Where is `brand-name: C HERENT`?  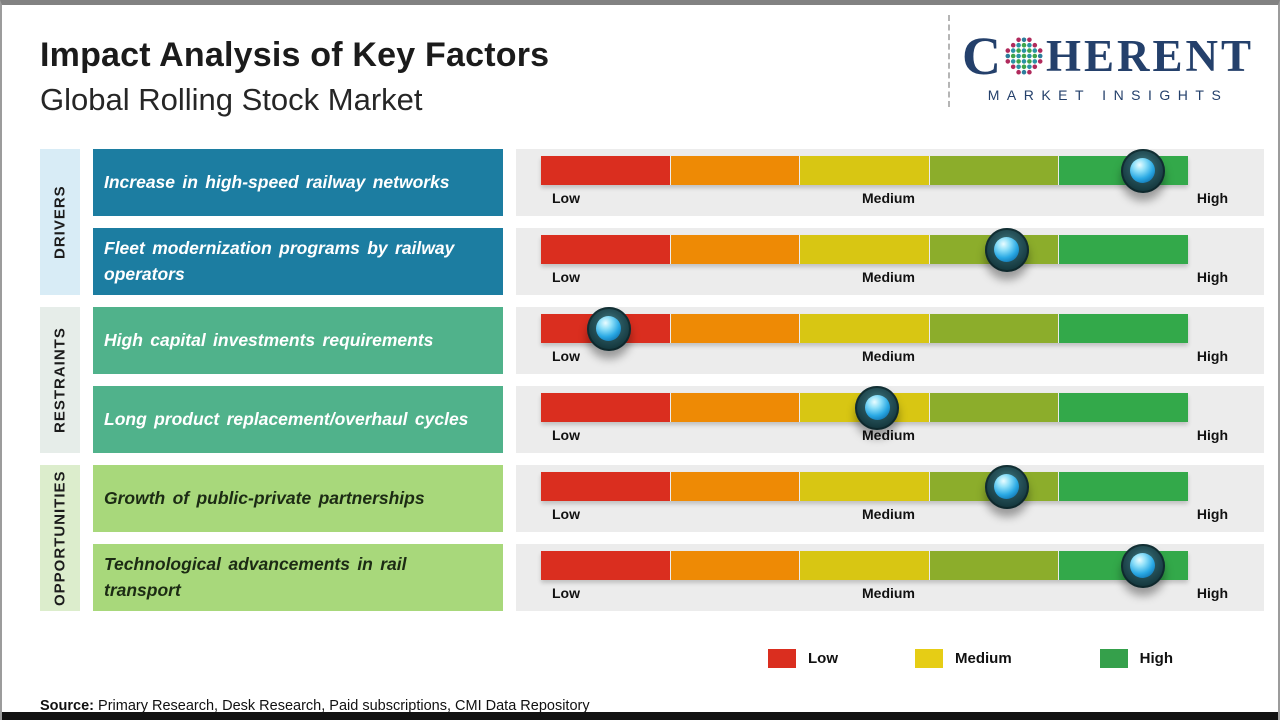
brand-name: C HERENT is located at coordinates (1108, 56).